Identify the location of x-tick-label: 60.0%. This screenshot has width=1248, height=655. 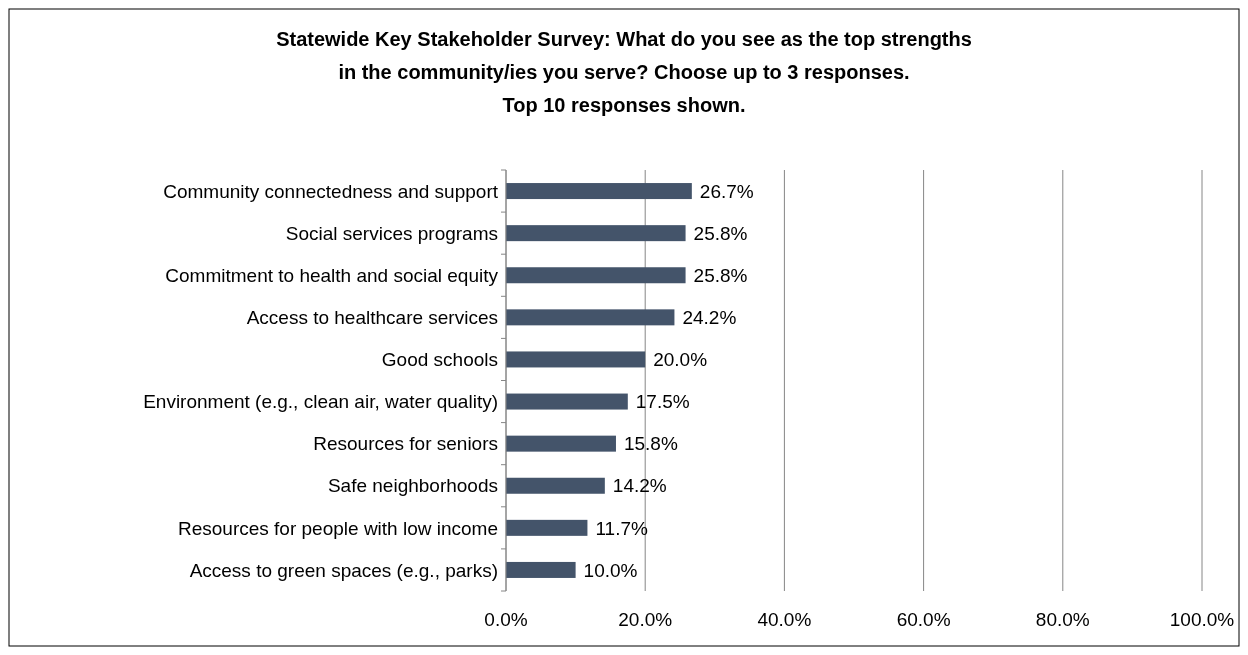
(923, 619).